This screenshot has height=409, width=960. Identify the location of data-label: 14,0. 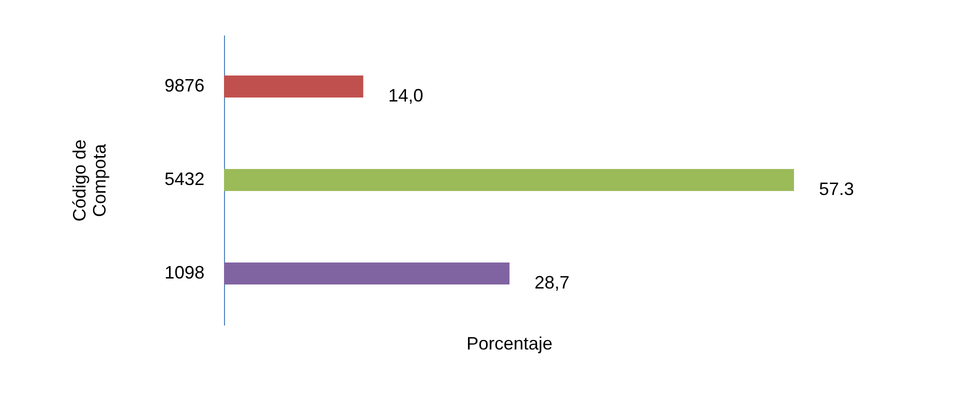
(406, 95).